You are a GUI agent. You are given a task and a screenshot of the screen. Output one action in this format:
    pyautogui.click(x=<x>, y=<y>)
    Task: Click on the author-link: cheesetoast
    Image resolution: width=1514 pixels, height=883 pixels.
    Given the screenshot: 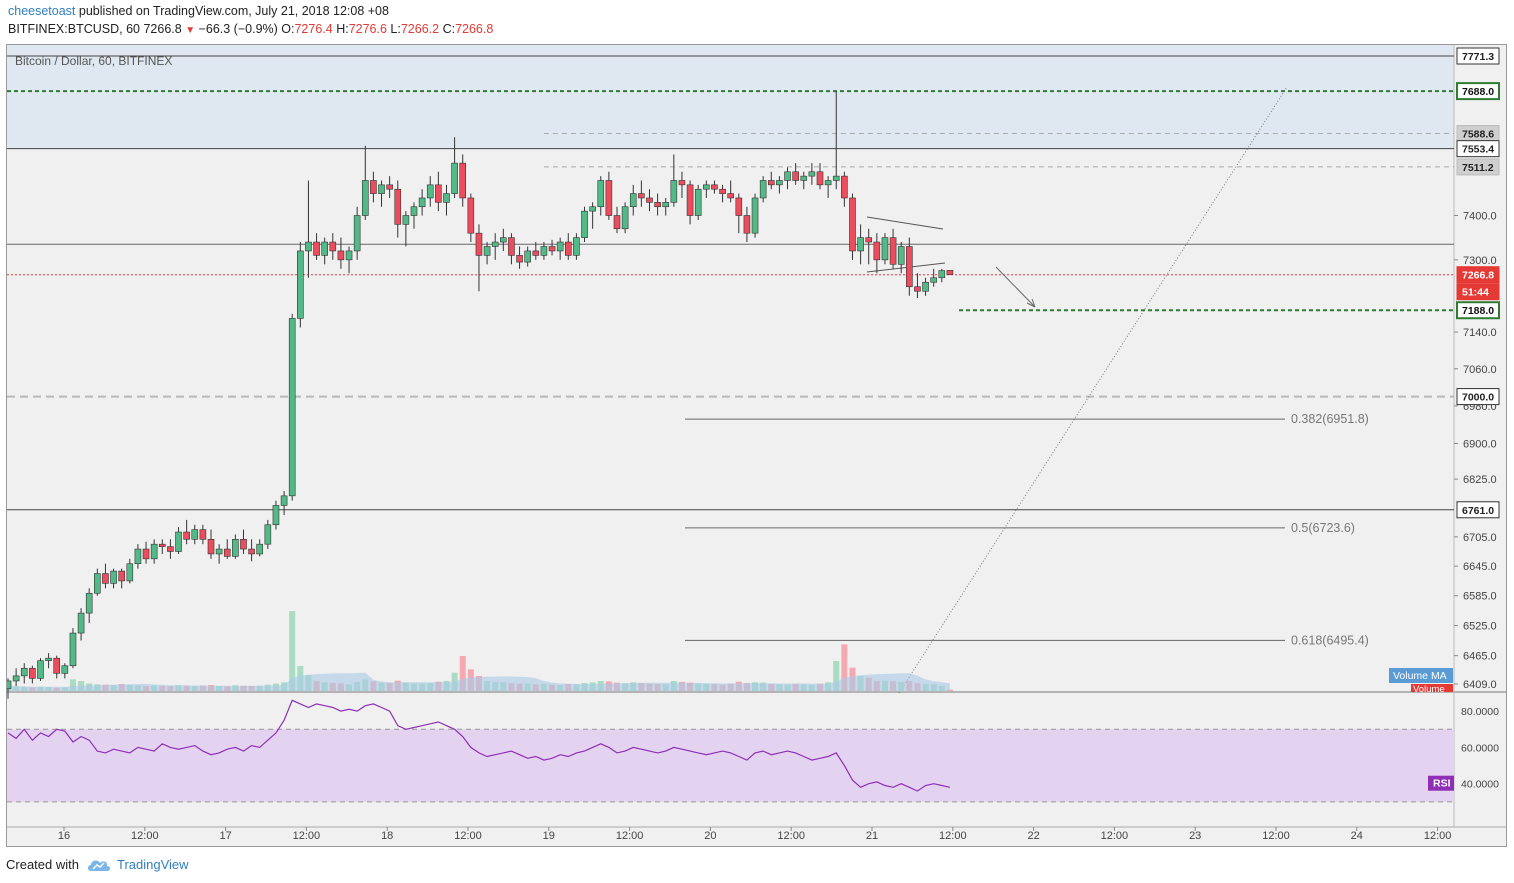 What is the action you would take?
    pyautogui.click(x=42, y=11)
    